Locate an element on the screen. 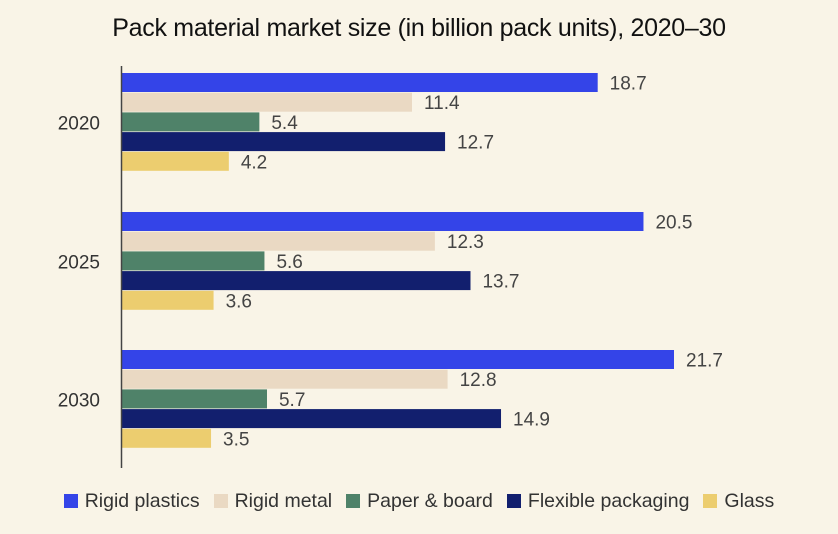  bar-glass-2020 is located at coordinates (175, 161).